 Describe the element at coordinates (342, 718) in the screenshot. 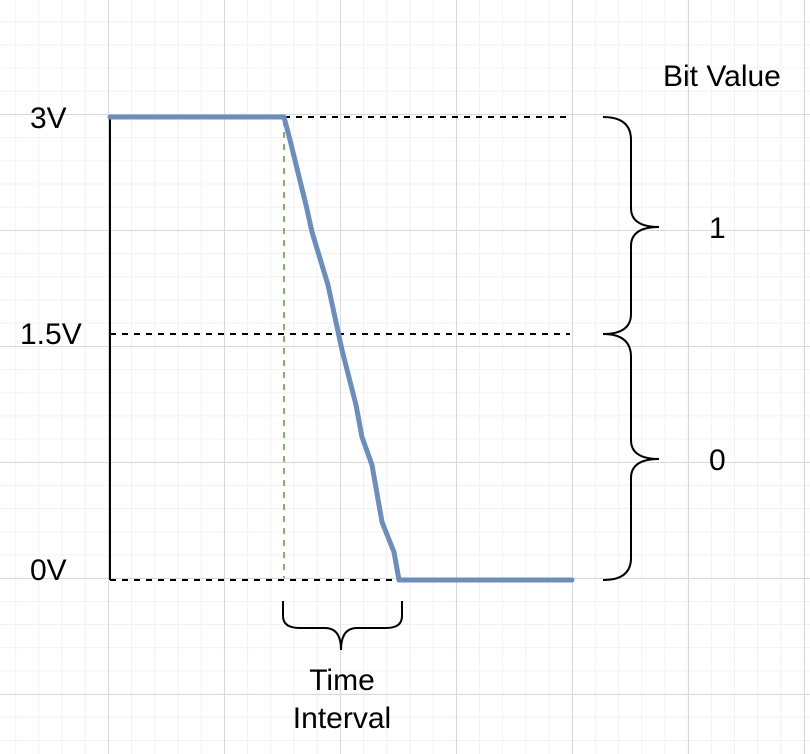

I see `time-interval-line2: Interval` at that location.